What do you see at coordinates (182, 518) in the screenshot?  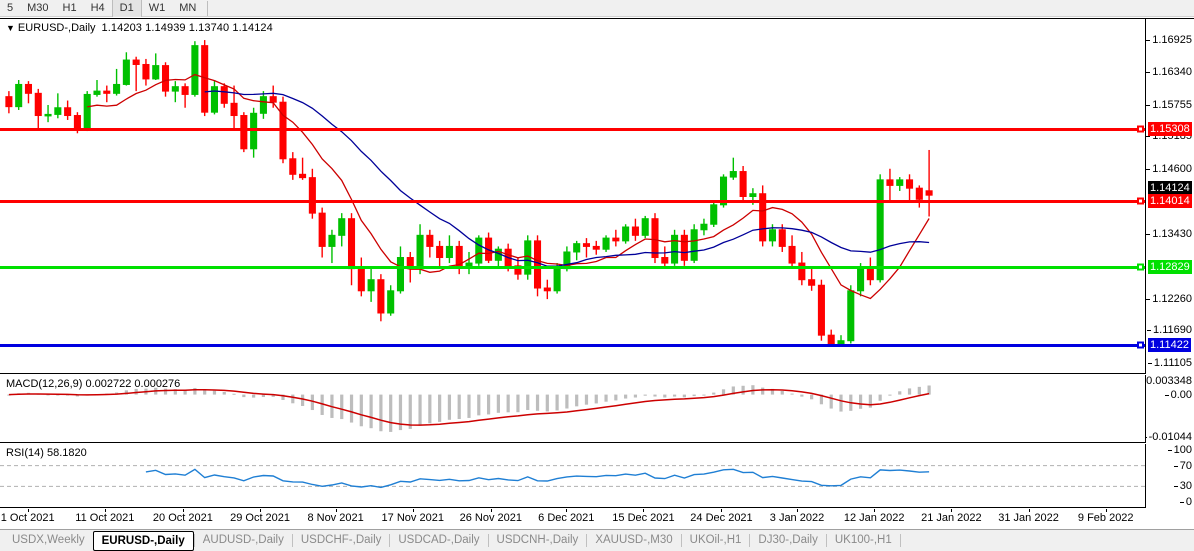 I see `date-tick: 20 Oct 2021` at bounding box center [182, 518].